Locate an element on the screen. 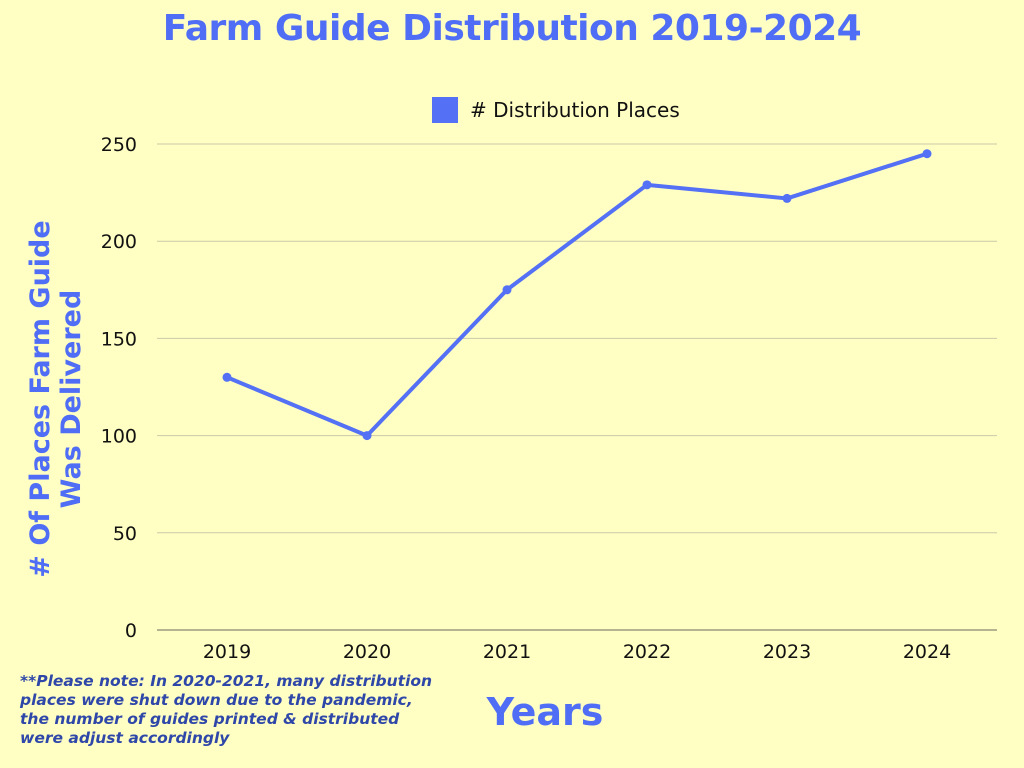 The height and width of the screenshot is (768, 1024). x-axis-label: Years is located at coordinates (545, 712).